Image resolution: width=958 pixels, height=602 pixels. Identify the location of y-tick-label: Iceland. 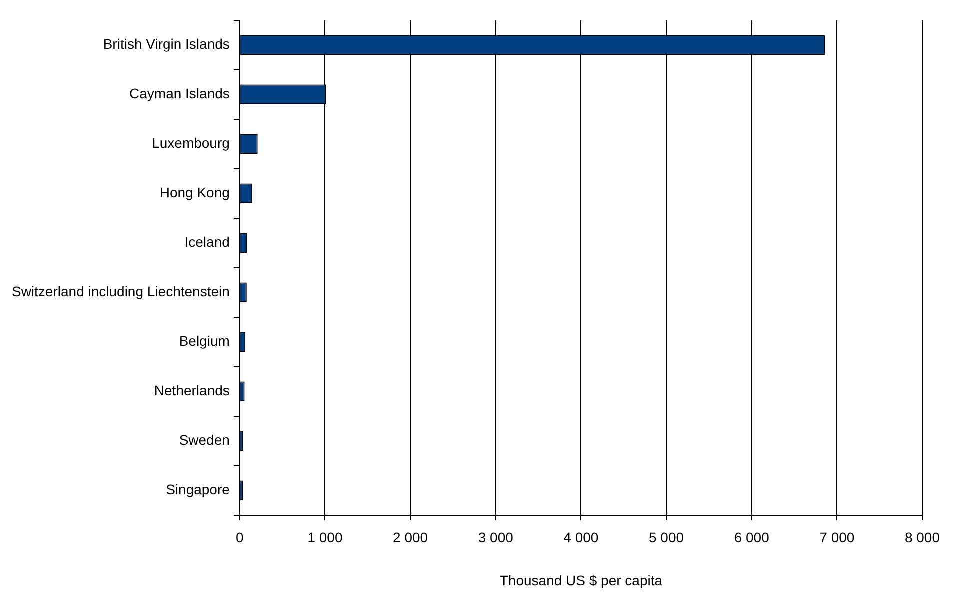
(207, 242).